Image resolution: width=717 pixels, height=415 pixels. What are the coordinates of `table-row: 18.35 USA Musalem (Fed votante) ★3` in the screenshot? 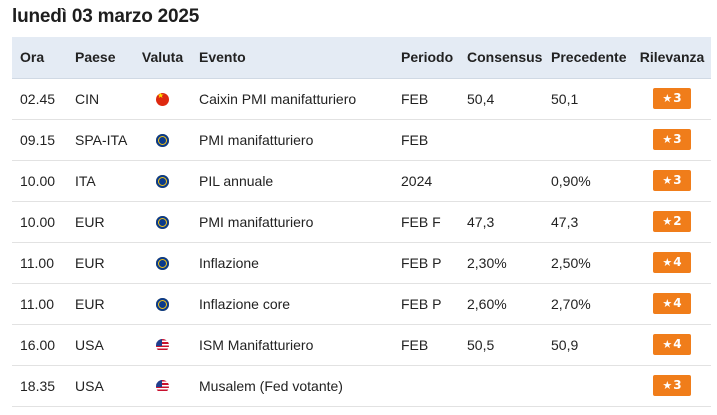 It's located at (361, 386).